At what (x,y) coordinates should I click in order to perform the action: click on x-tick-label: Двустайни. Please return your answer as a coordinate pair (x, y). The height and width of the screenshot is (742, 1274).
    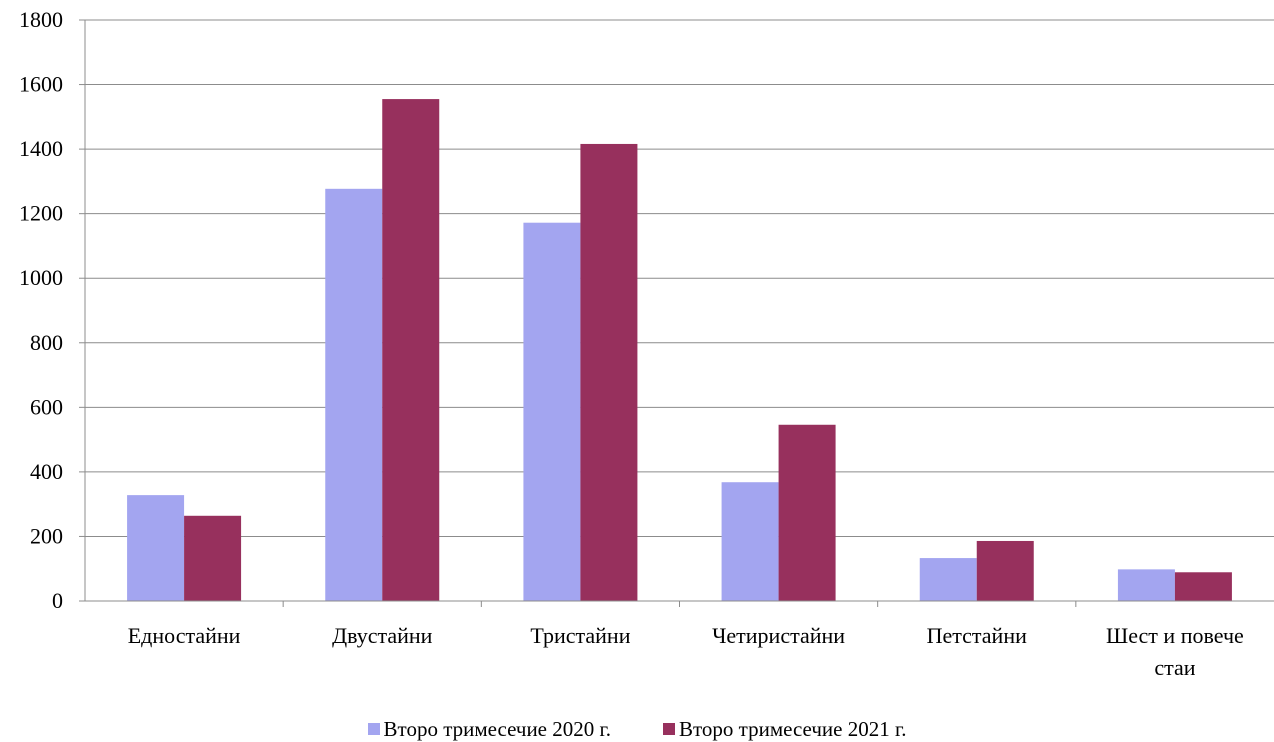
    Looking at the image, I should click on (382, 635).